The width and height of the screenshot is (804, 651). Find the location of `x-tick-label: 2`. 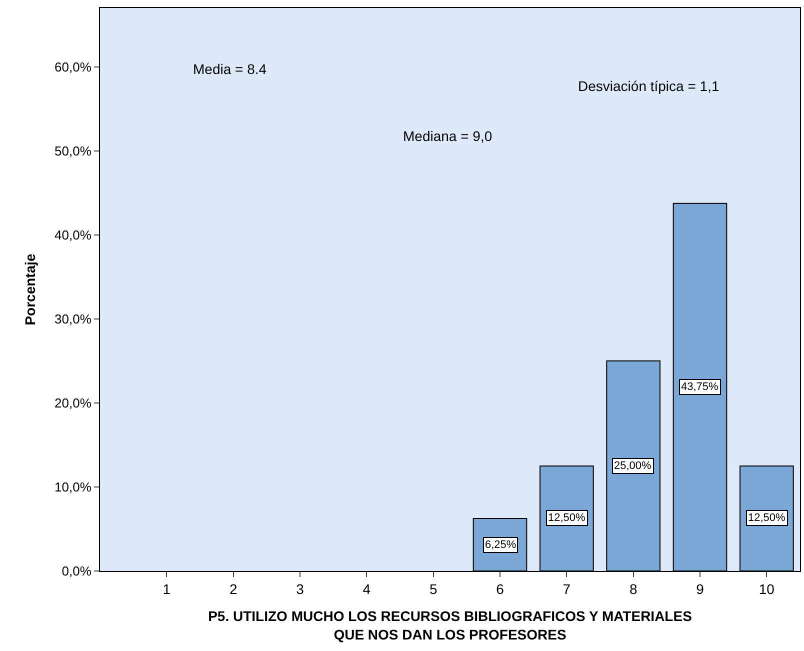

x-tick-label: 2 is located at coordinates (233, 588).